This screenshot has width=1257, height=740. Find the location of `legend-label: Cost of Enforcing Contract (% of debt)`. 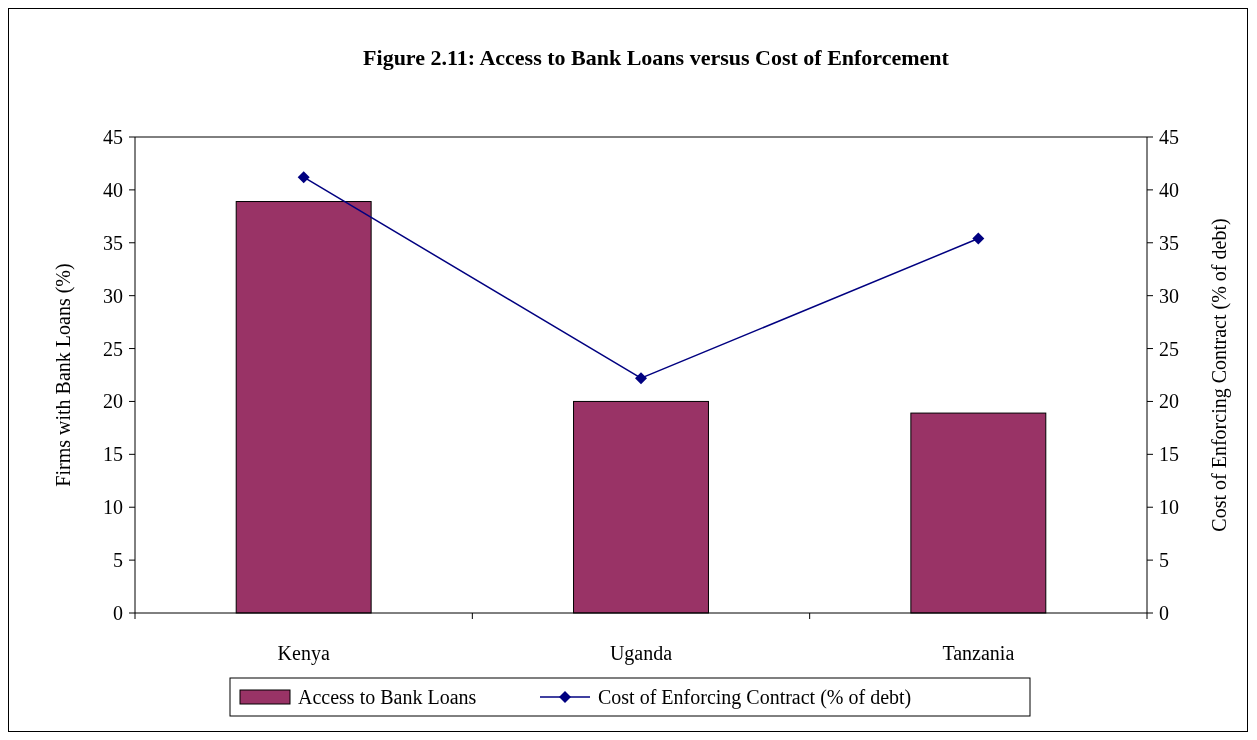

legend-label: Cost of Enforcing Contract (% of debt) is located at coordinates (755, 697).